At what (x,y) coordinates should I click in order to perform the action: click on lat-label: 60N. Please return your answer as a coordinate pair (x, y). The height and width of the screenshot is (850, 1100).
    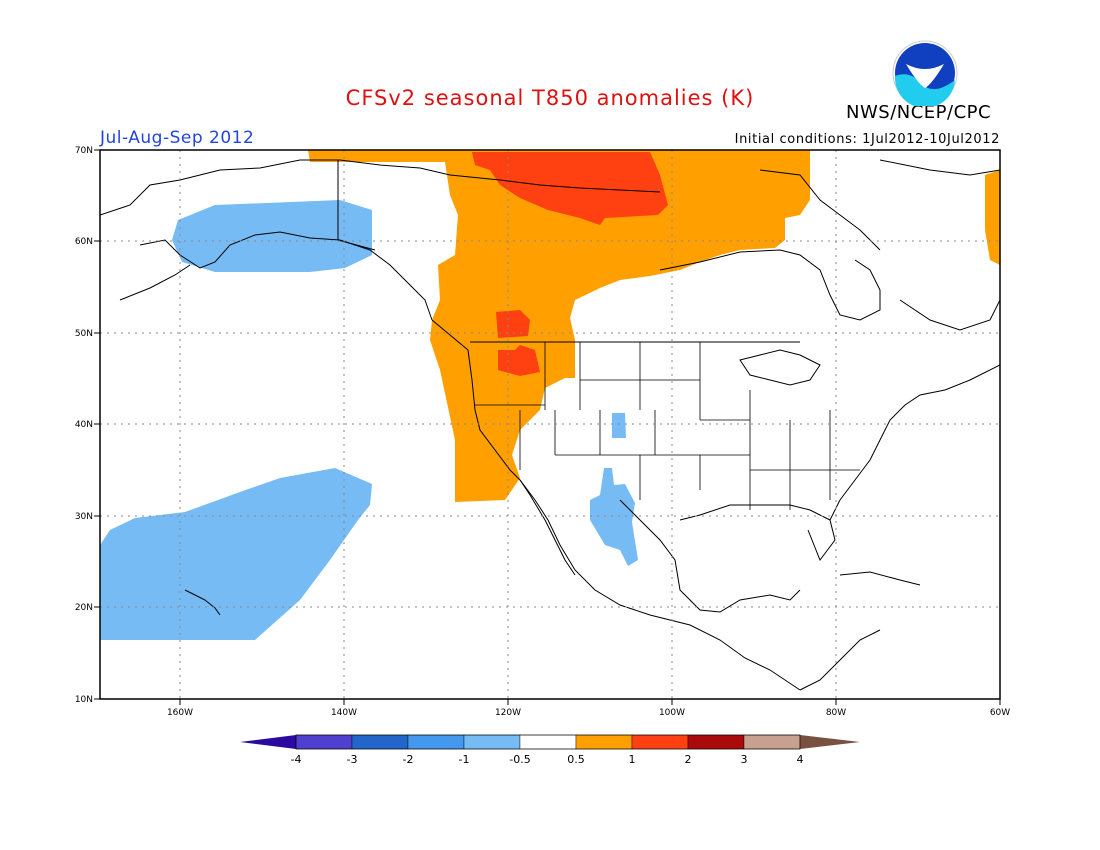
    Looking at the image, I should click on (84, 242).